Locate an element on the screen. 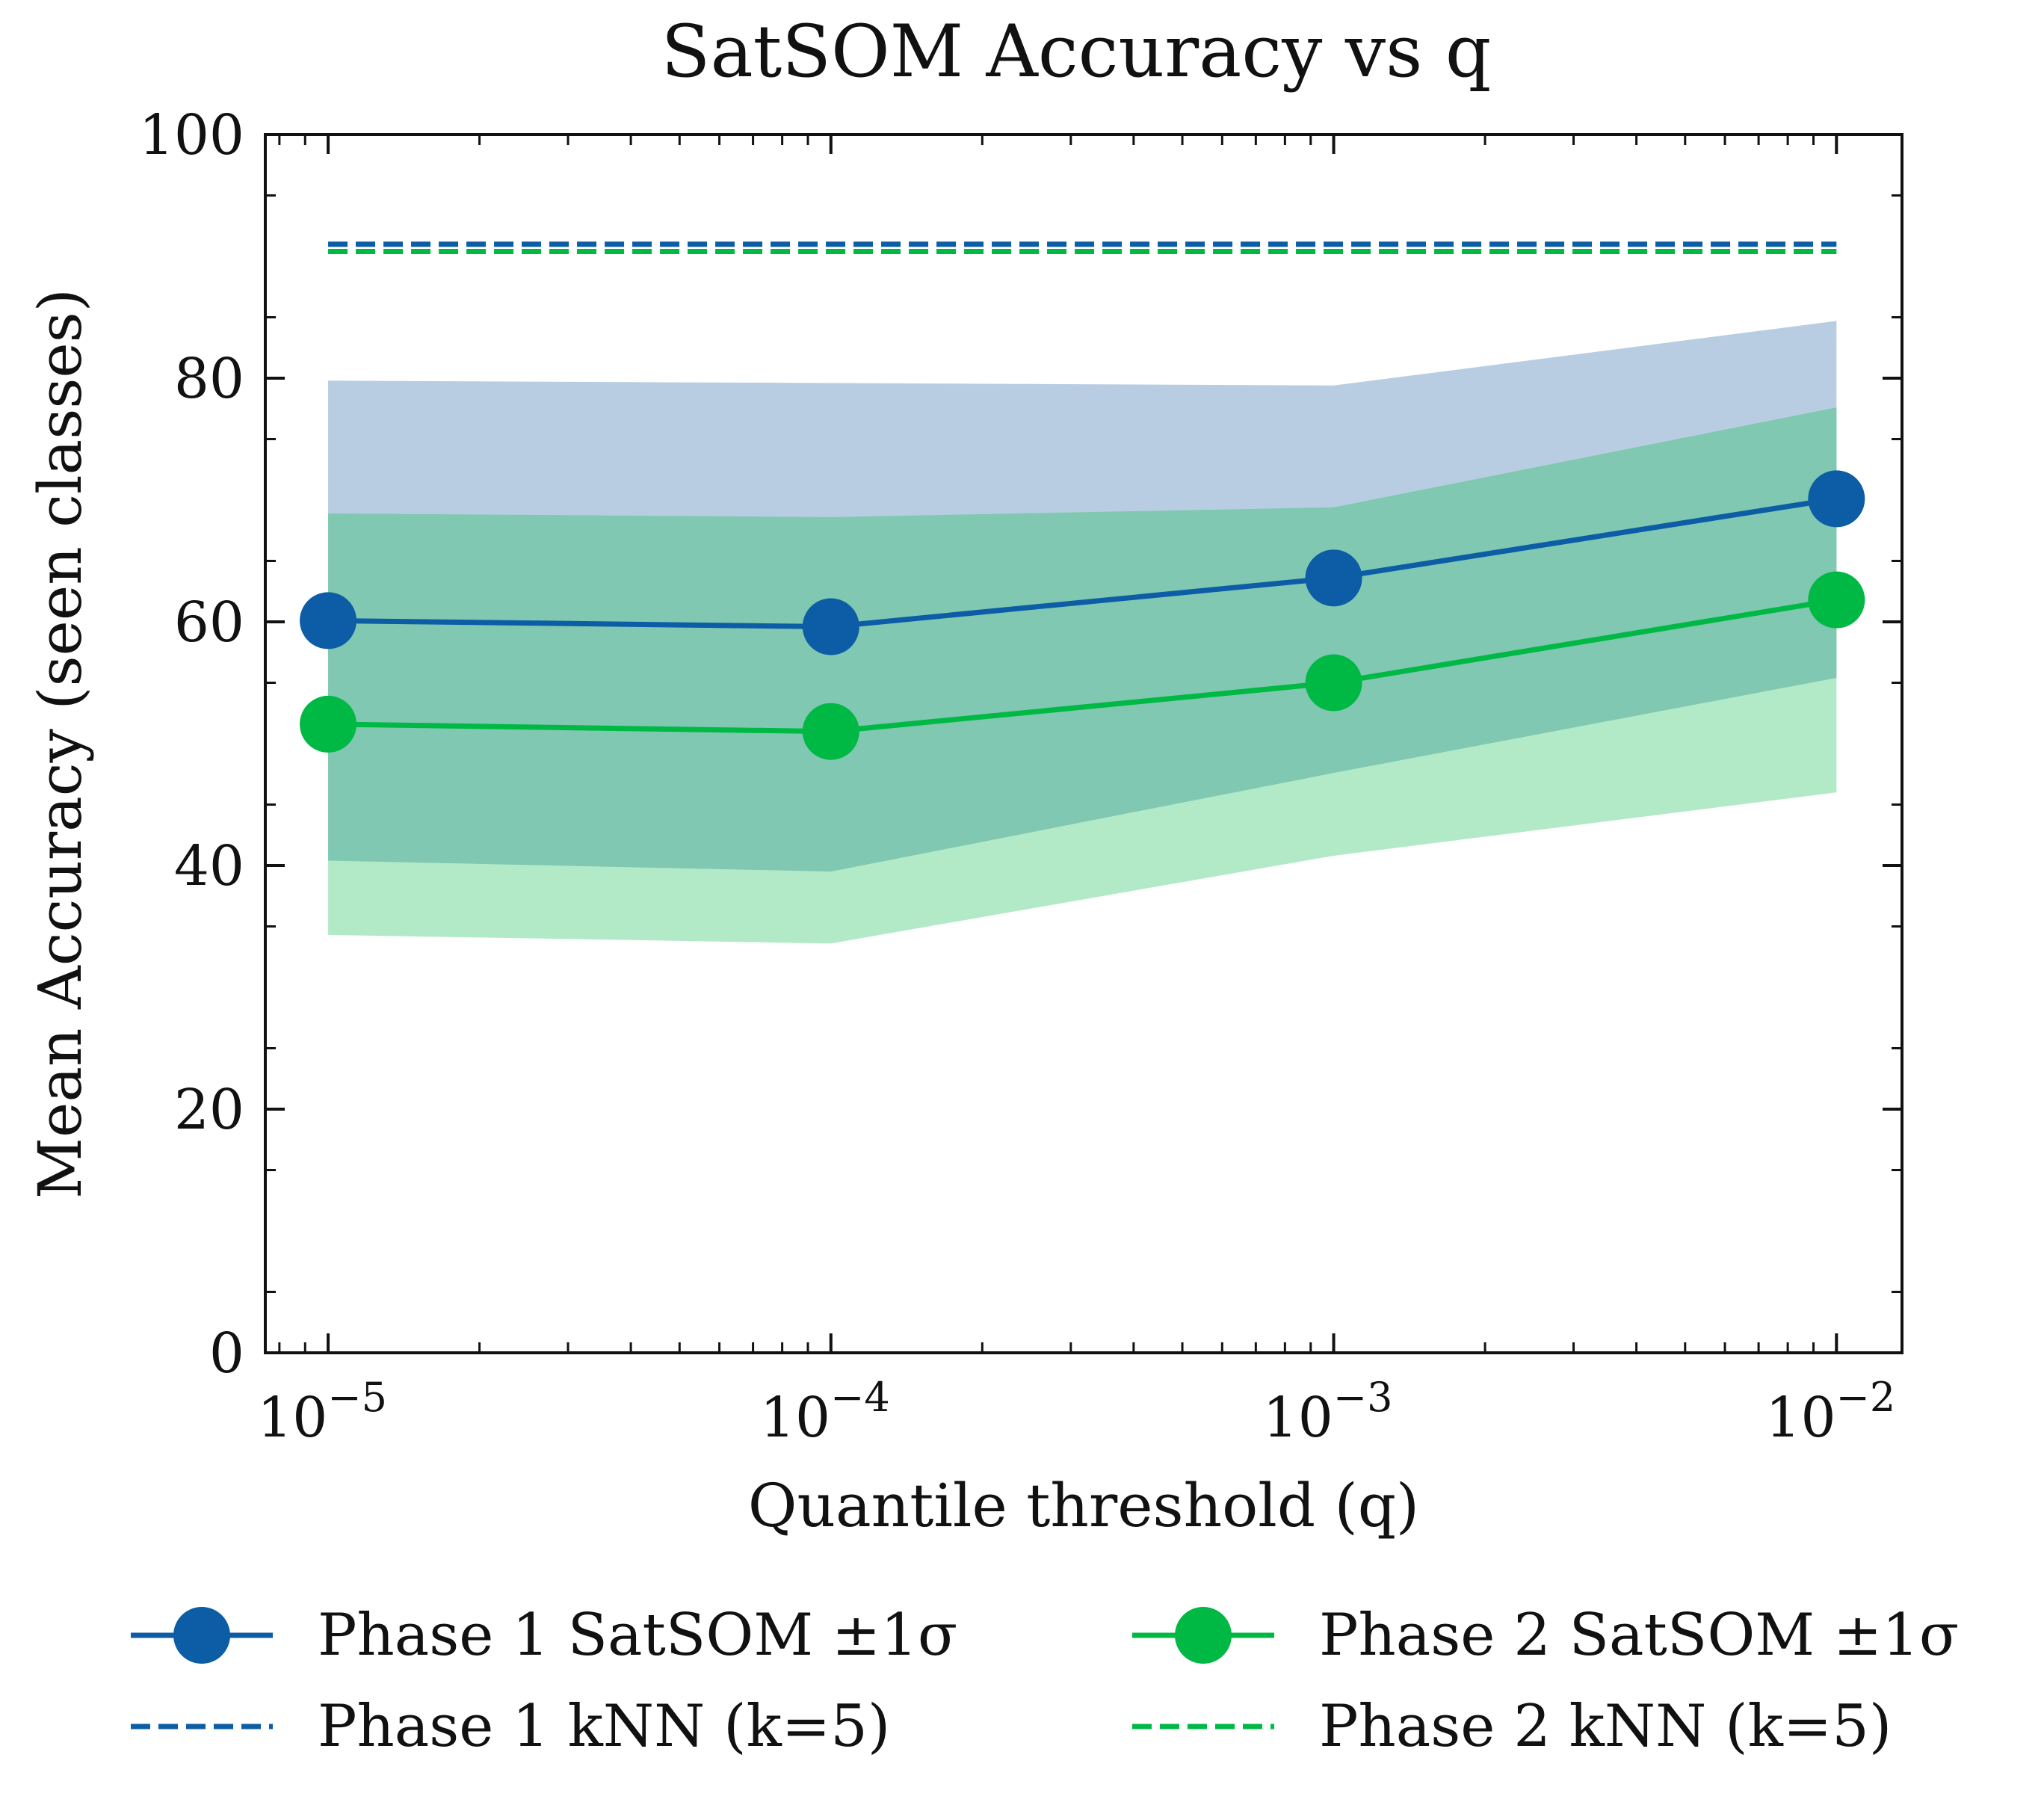 This screenshot has height=1799, width=2044. legend-label: Phase 1 SatSOM ±1σ is located at coordinates (637, 1635).